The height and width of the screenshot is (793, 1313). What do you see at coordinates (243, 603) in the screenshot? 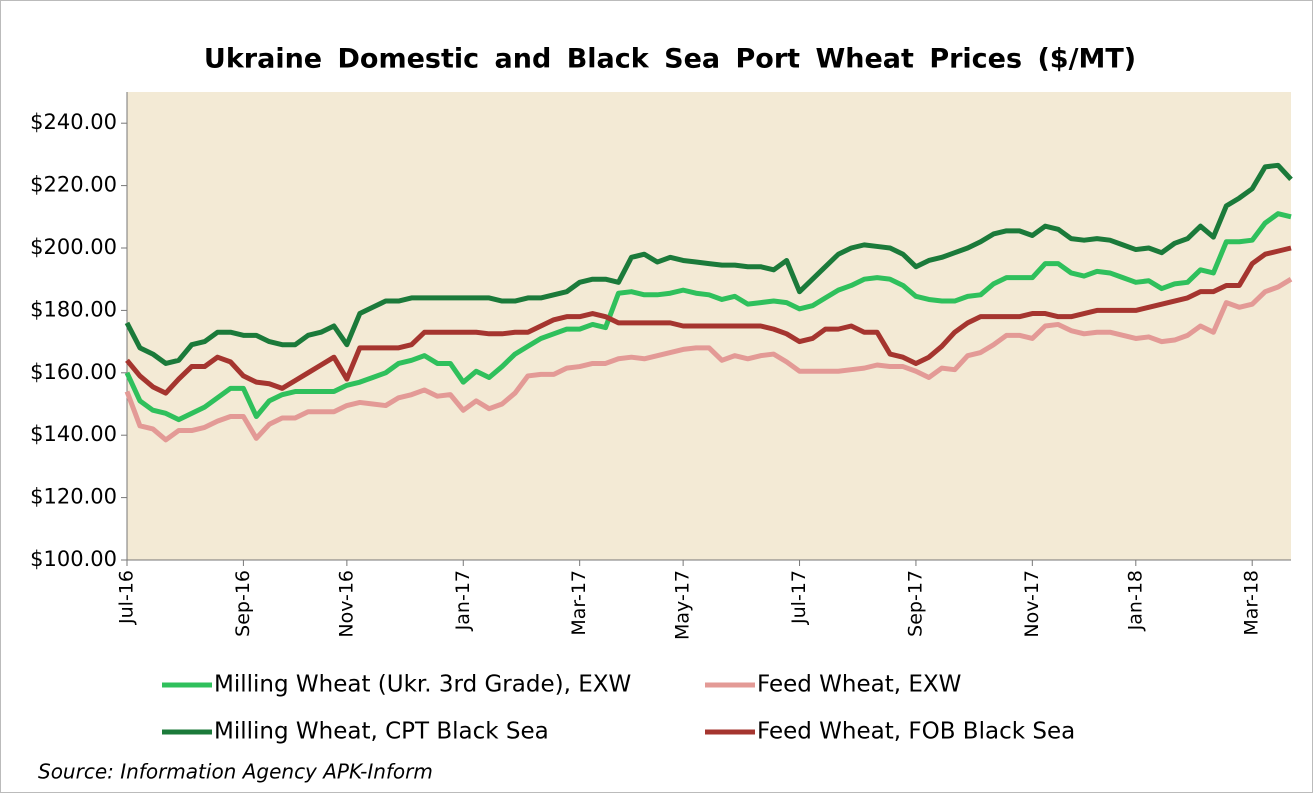
I see `x-tick-label: Sep-16` at bounding box center [243, 603].